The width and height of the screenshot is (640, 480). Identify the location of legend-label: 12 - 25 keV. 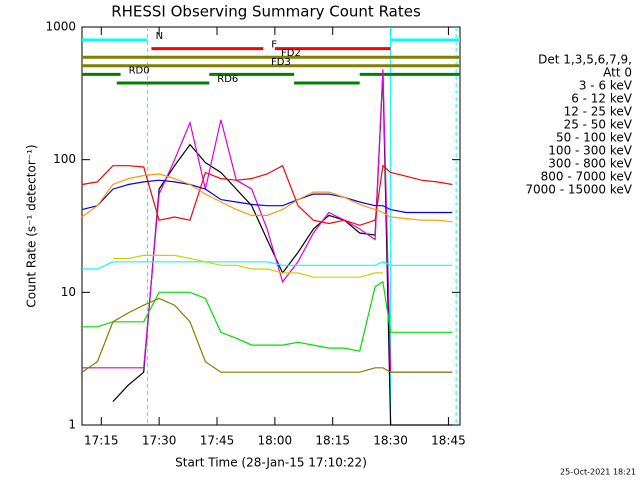
(598, 112).